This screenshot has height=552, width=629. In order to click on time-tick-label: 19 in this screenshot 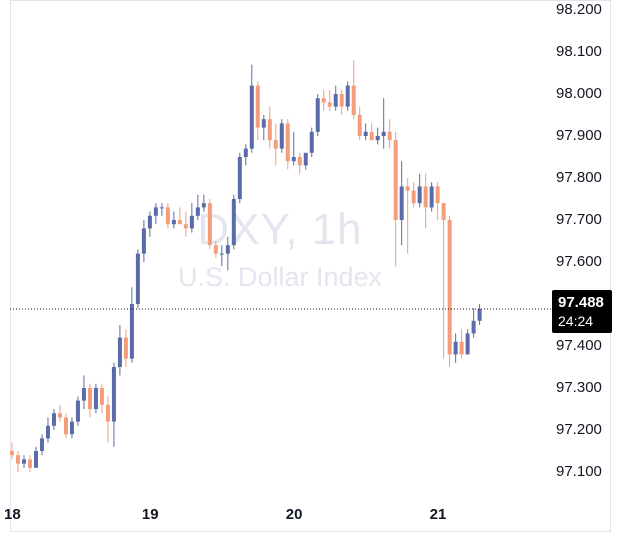, I will do `click(150, 514)`.